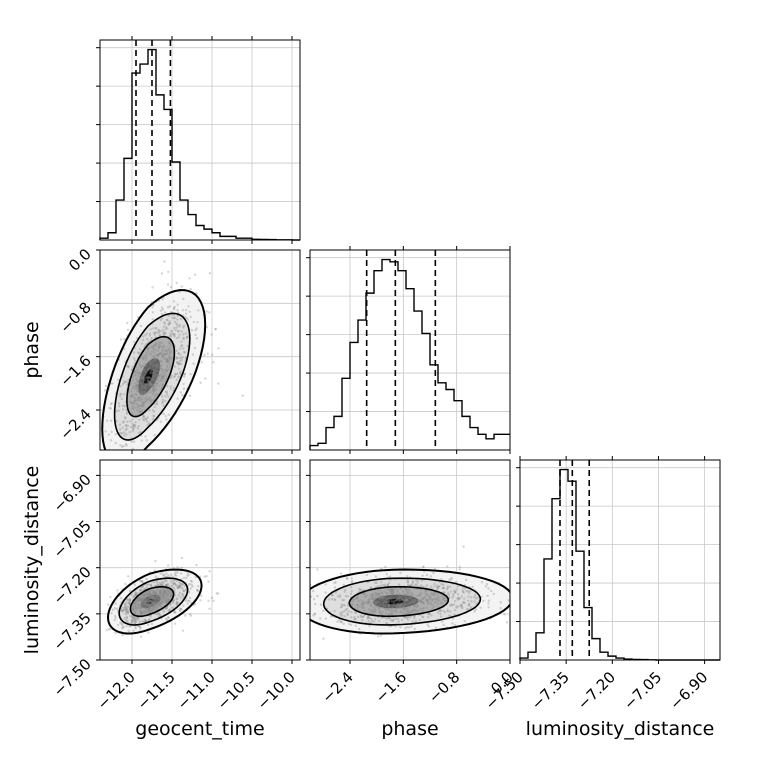  I want to click on panel-2d-geocent_time_luminosity_distance, so click(200, 560).